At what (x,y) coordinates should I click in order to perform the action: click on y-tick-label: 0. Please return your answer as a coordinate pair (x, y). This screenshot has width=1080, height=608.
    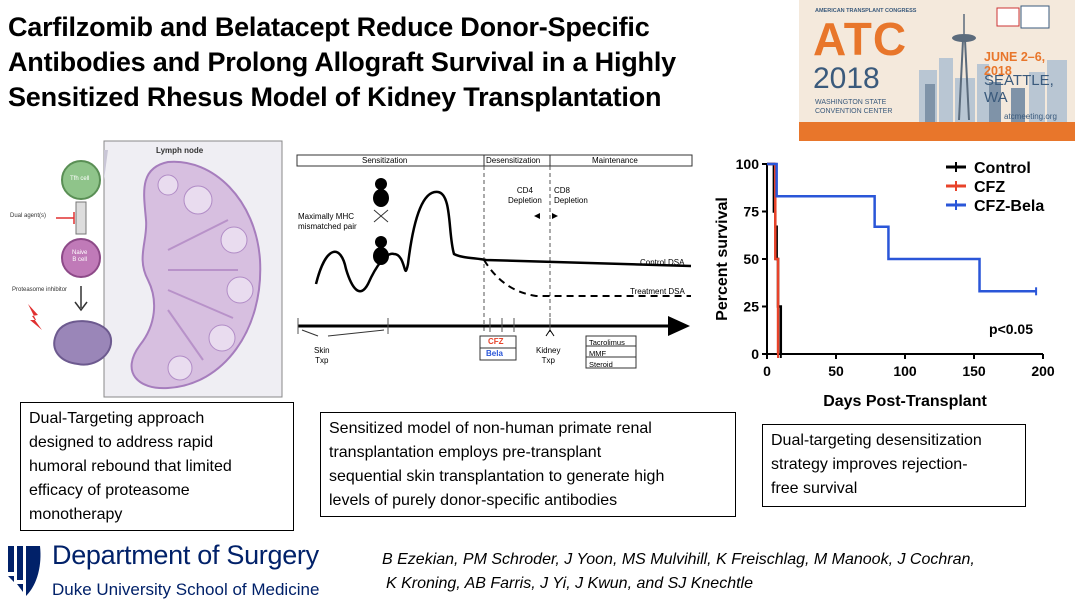
    Looking at the image, I should click on (755, 354).